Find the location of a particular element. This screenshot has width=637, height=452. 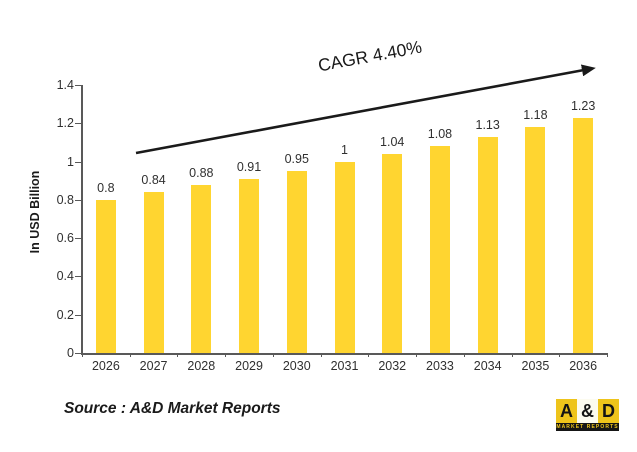

logo-letter-a: A is located at coordinates (566, 411).